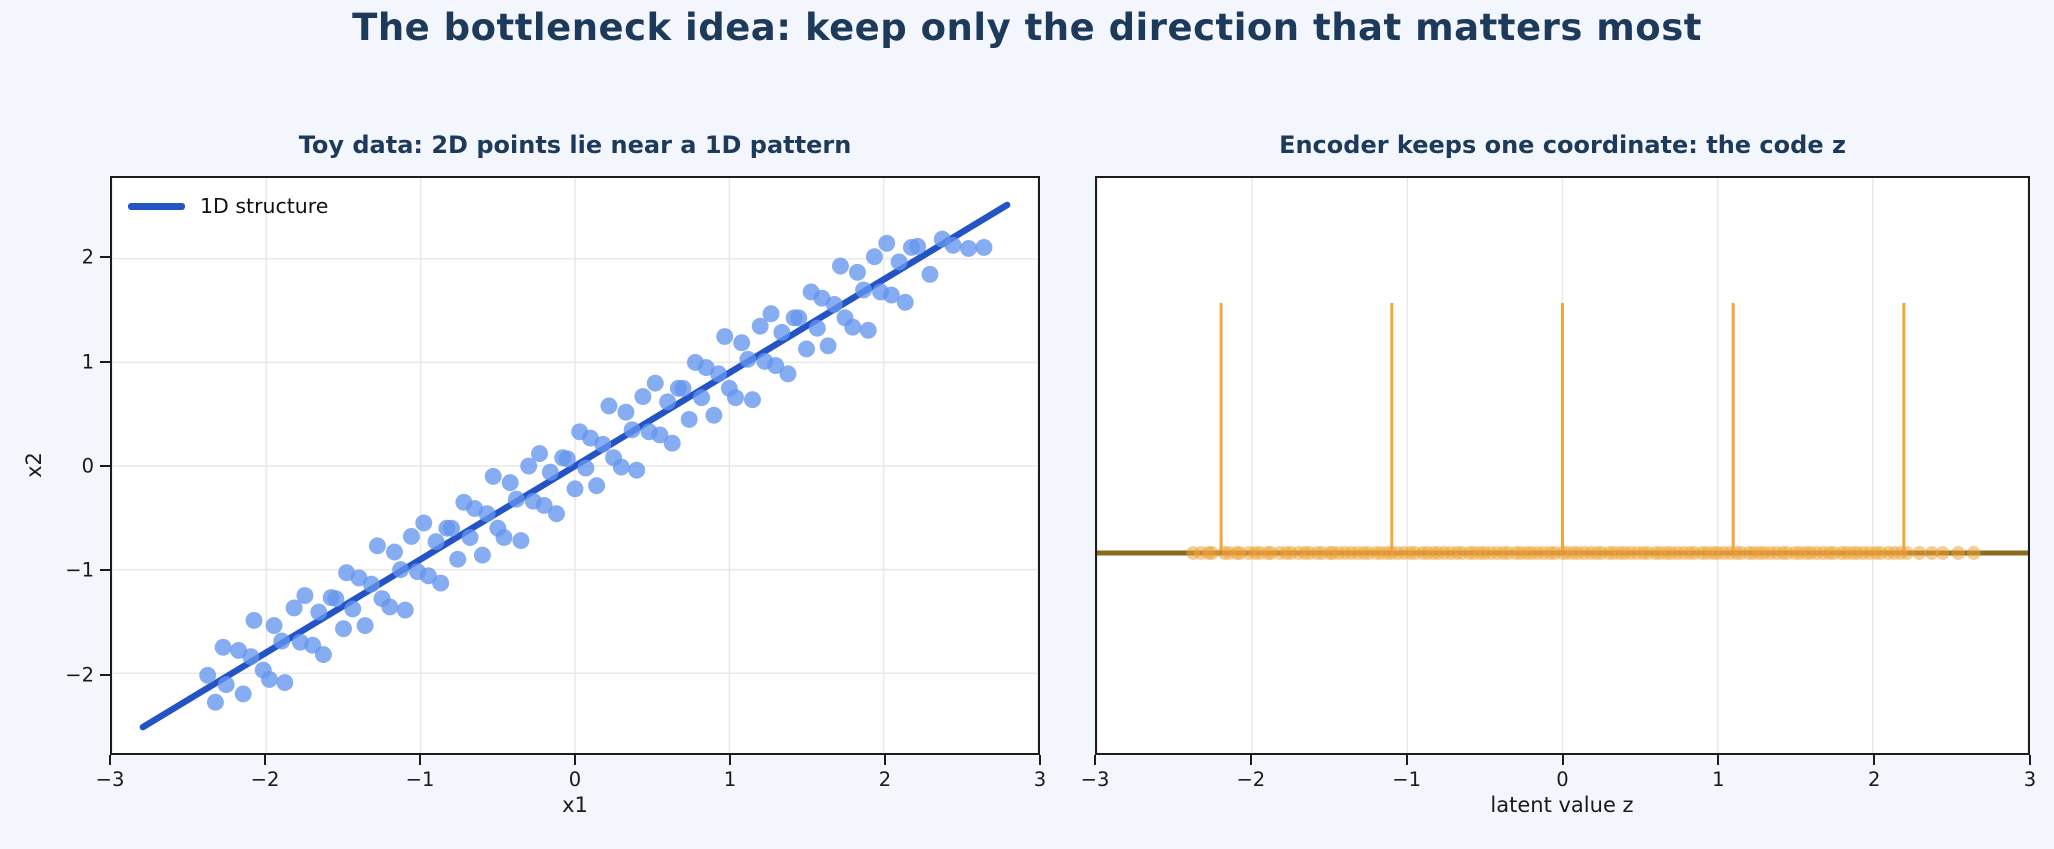 This screenshot has width=2054, height=849. Describe the element at coordinates (34, 465) in the screenshot. I see `left-yaxis-label: x2` at that location.